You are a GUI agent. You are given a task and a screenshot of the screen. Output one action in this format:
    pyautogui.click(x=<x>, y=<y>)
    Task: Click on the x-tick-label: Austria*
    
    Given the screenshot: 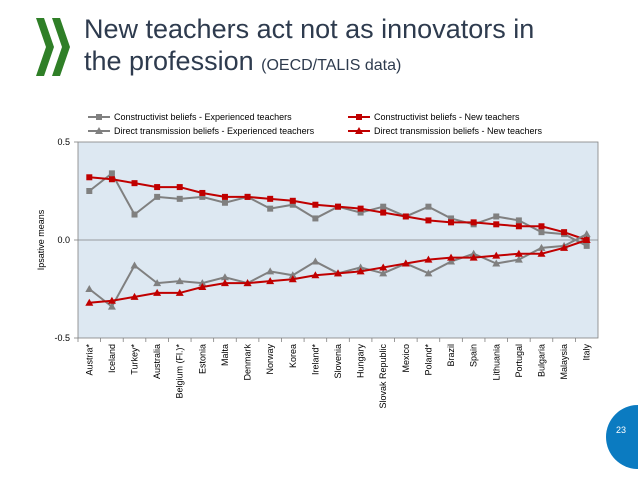 What is the action you would take?
    pyautogui.click(x=89, y=360)
    